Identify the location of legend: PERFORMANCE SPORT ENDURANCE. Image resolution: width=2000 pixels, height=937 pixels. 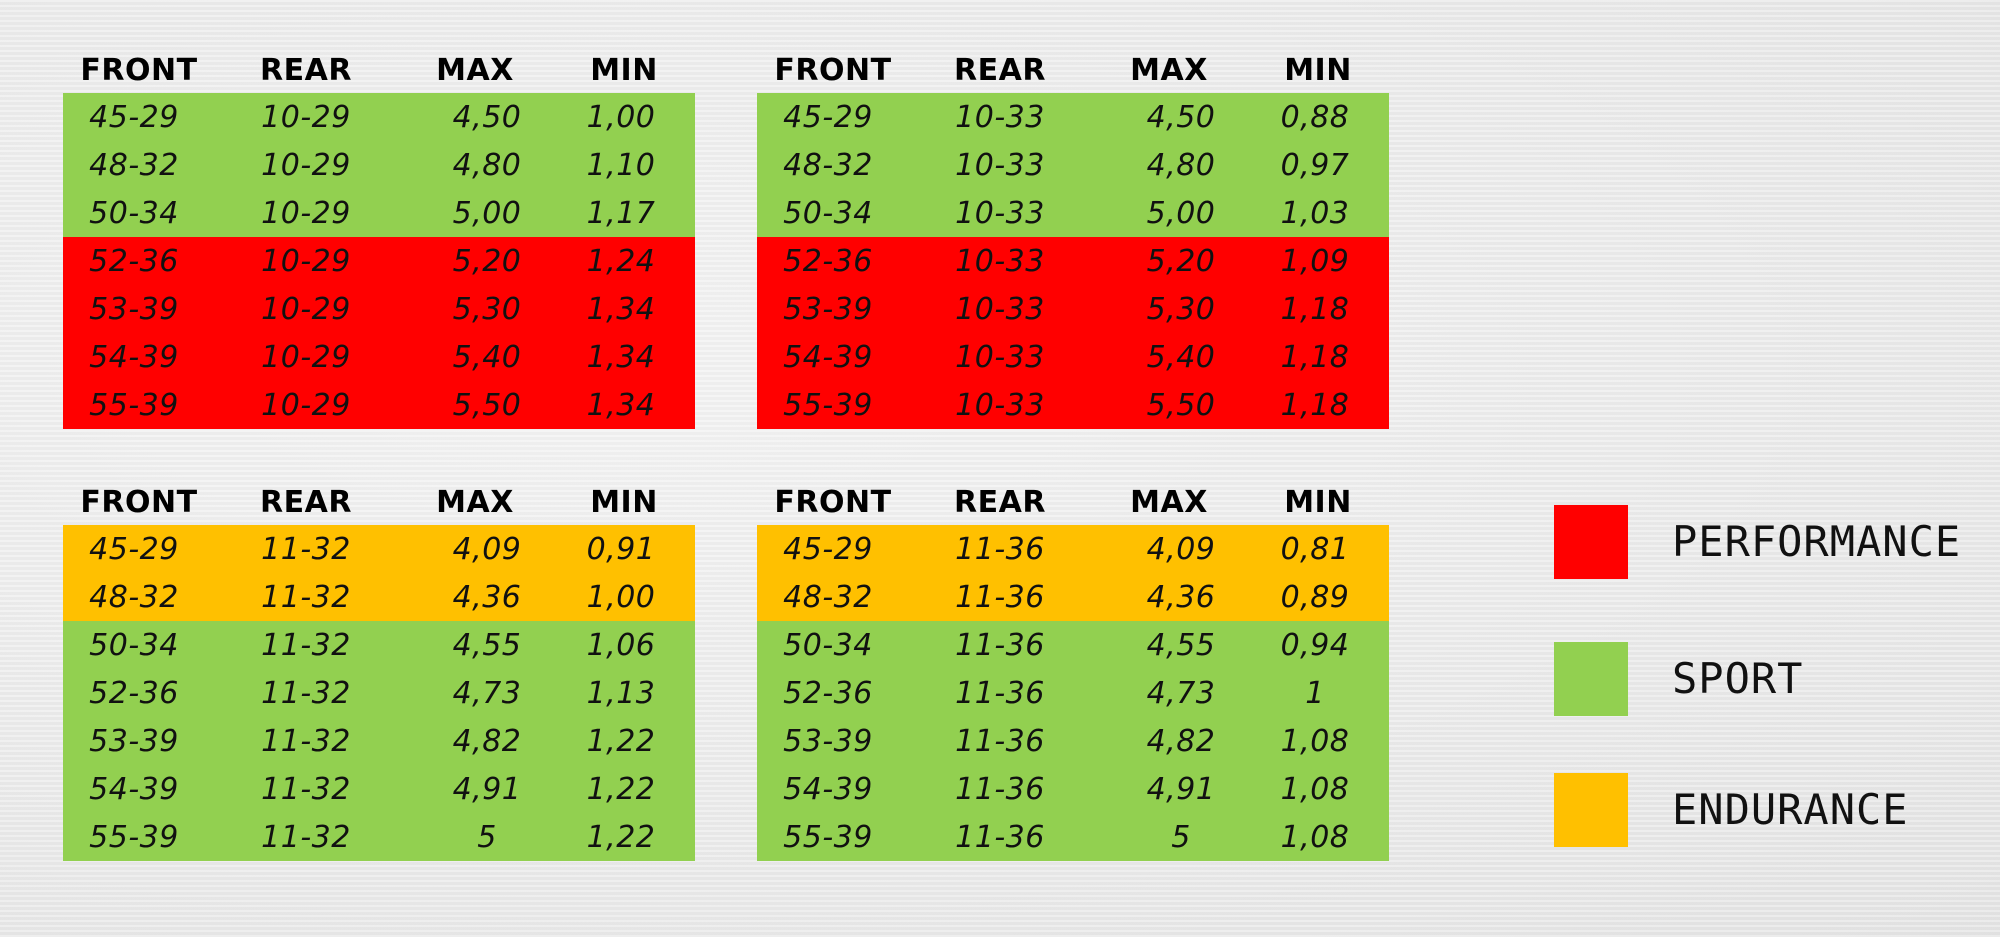
(1774, 676).